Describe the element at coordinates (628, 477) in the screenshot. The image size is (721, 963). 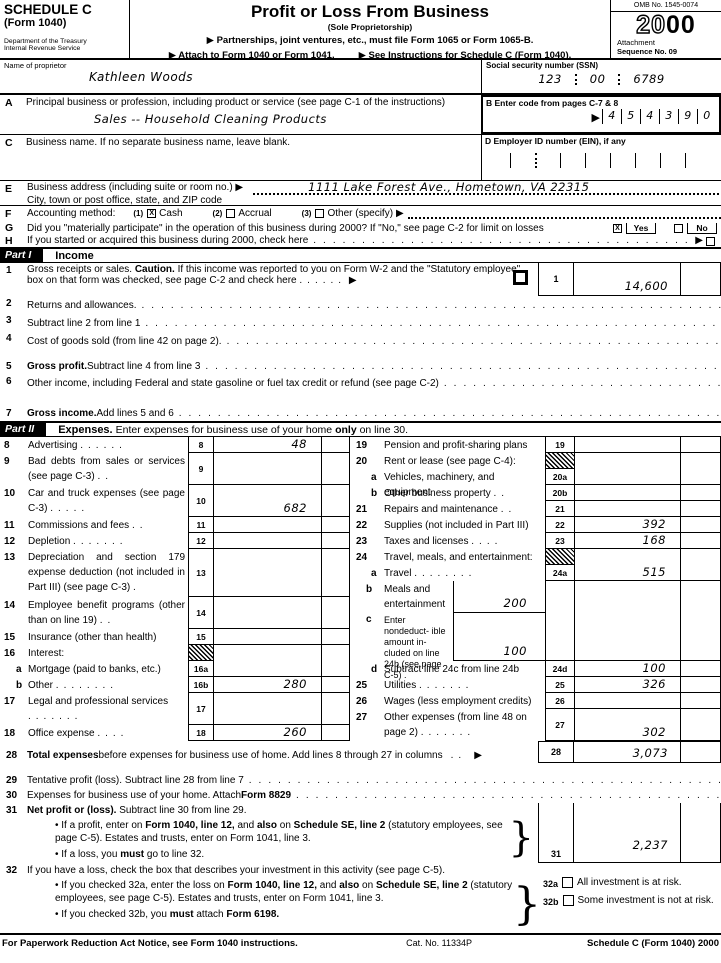
I see `amount-field-20a` at that location.